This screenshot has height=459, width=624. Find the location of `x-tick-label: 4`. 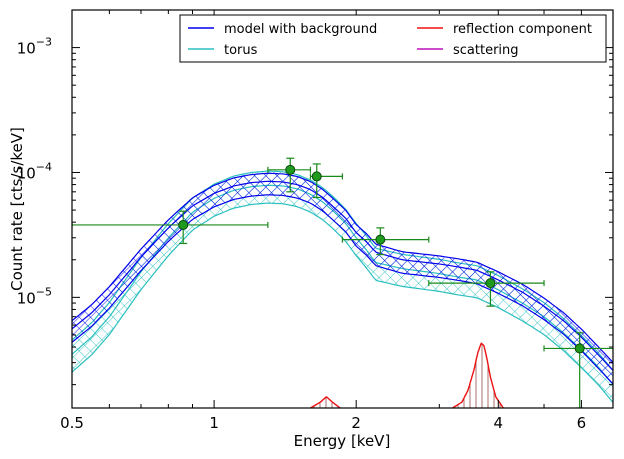

x-tick-label: 4 is located at coordinates (499, 423).